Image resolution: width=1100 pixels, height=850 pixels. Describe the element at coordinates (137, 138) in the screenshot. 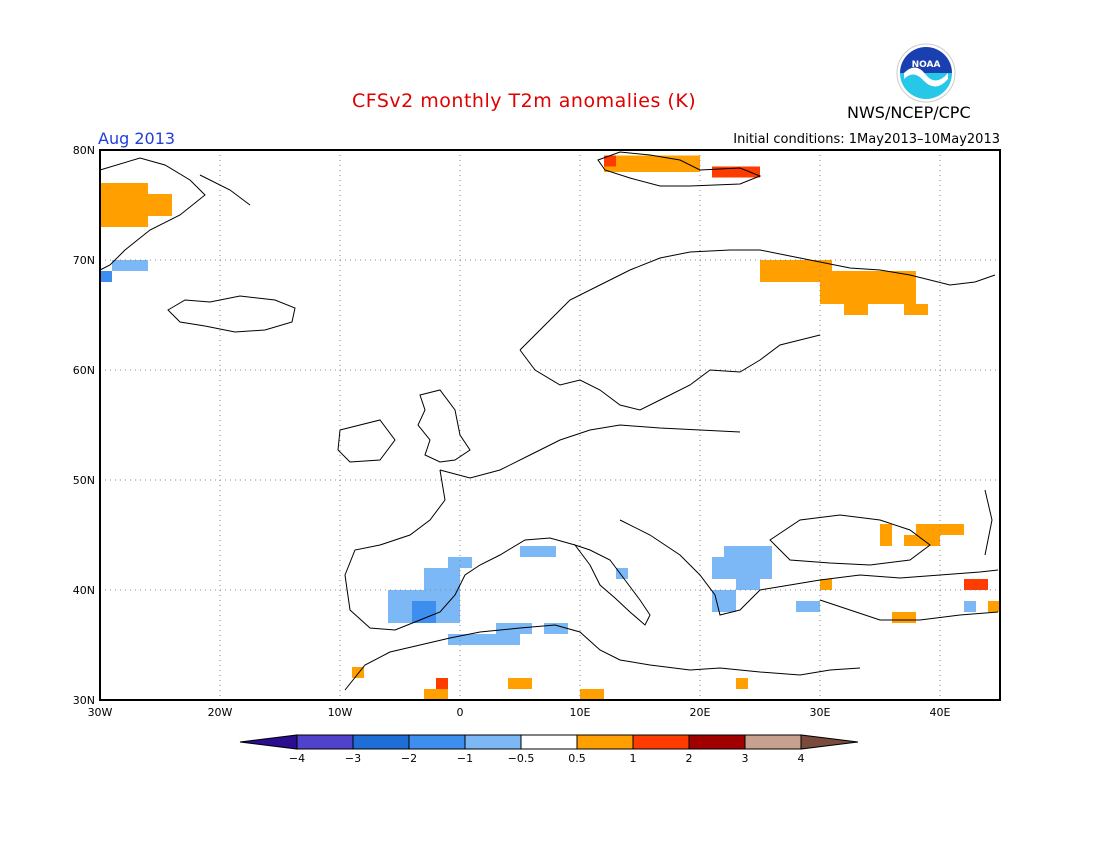

I see `valid-month-label: Aug 2013` at that location.